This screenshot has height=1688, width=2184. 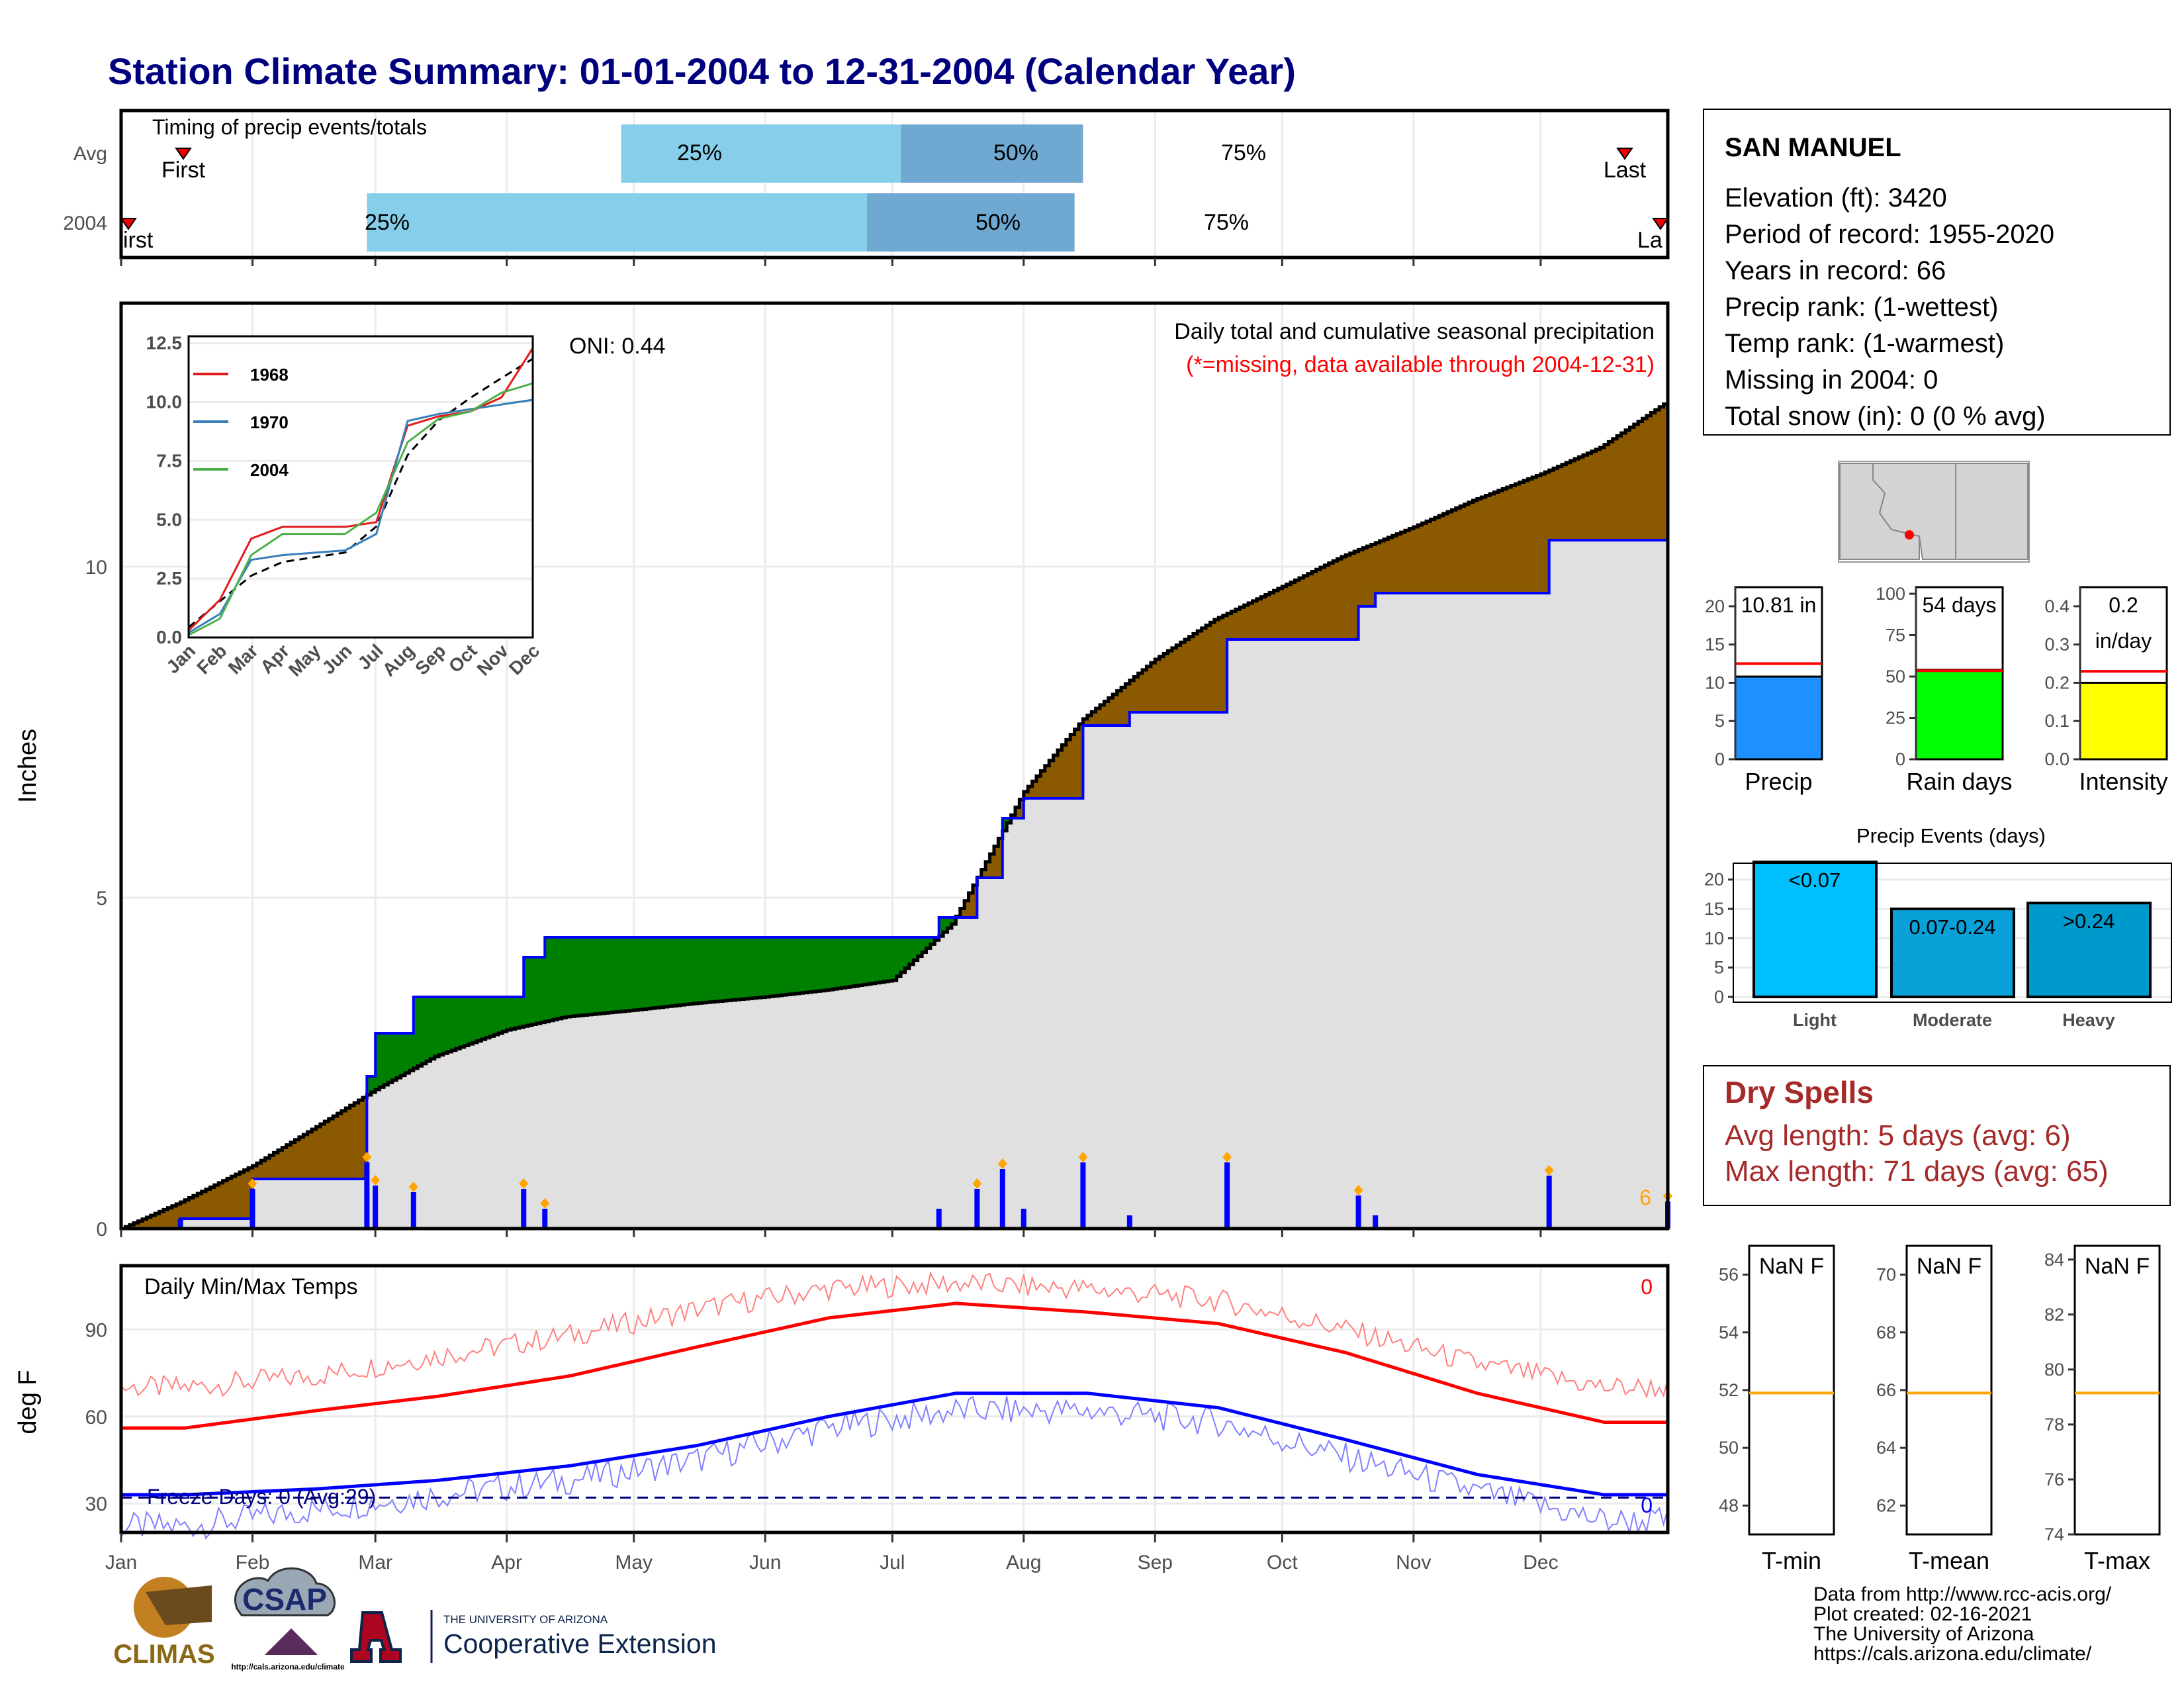 What do you see at coordinates (28, 1402) in the screenshot?
I see `temps-ylabel: deg F` at bounding box center [28, 1402].